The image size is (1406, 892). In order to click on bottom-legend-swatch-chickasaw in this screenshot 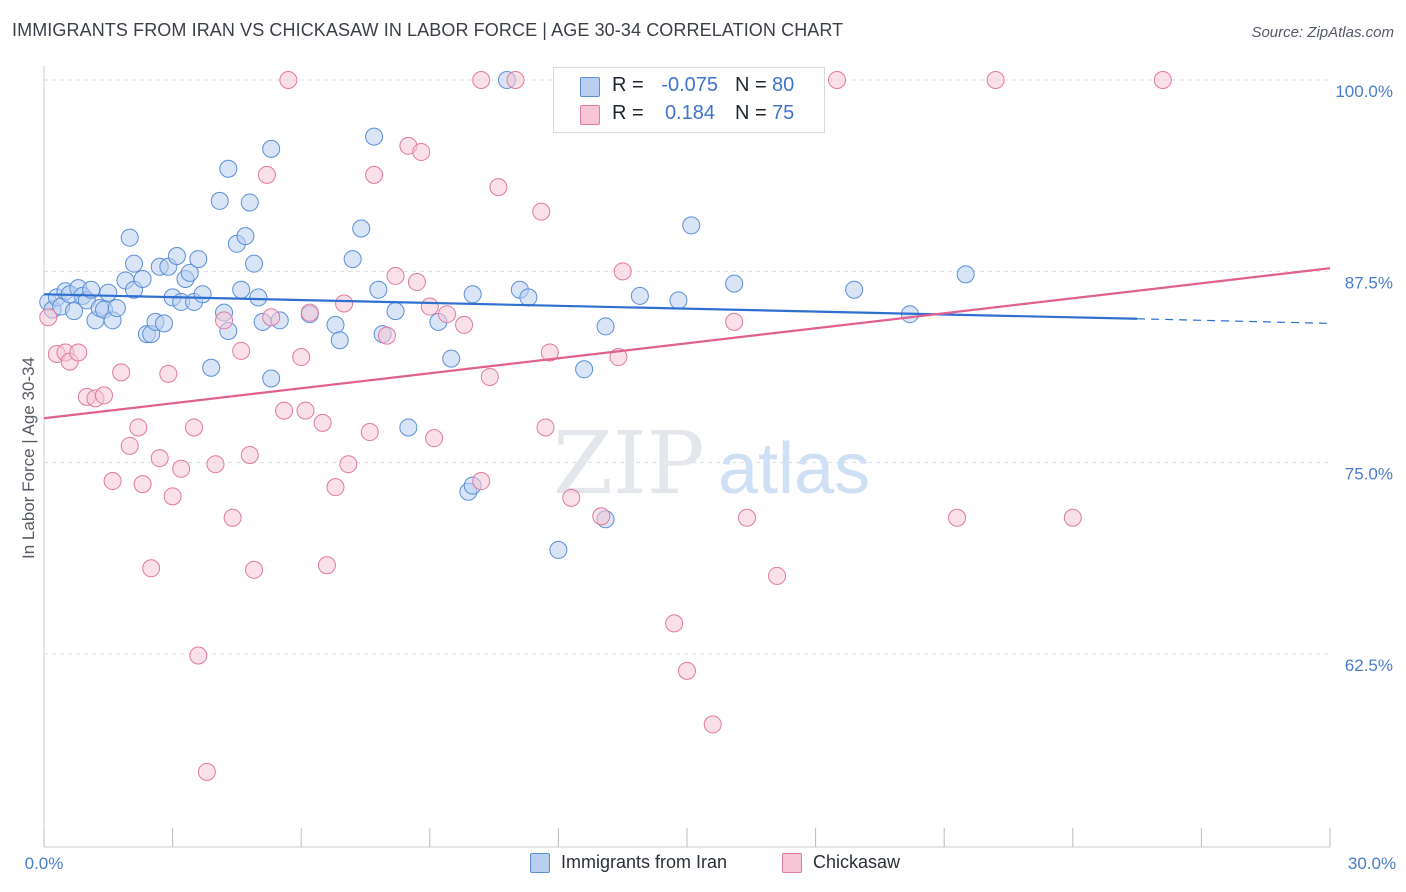, I will do `click(792, 863)`.